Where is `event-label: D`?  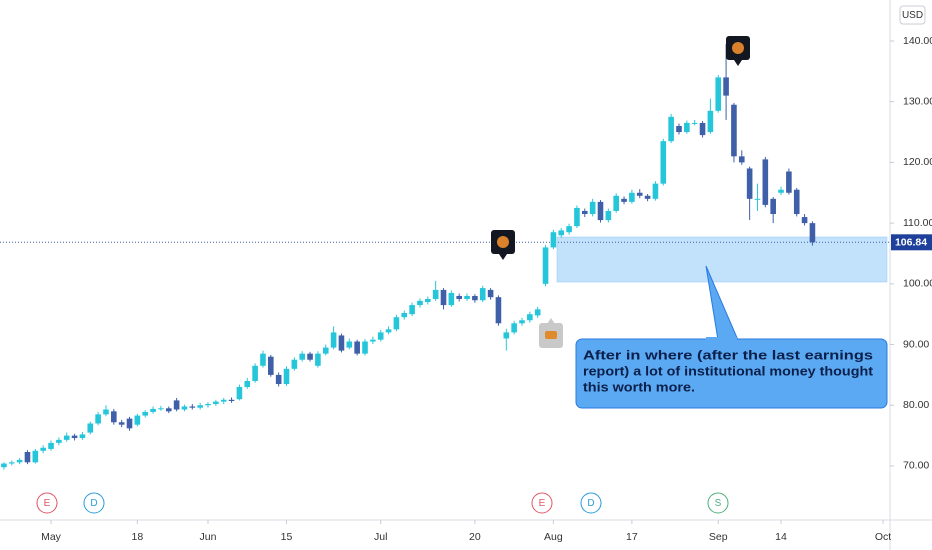 event-label: D is located at coordinates (93, 503).